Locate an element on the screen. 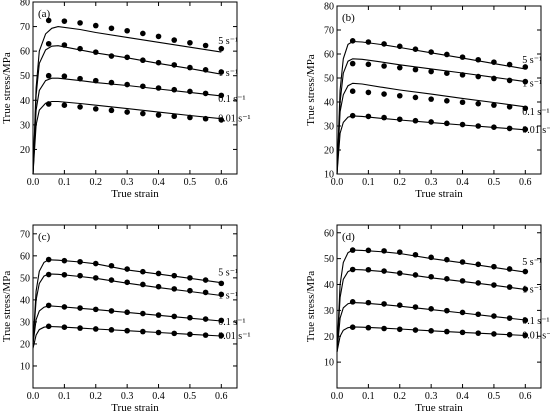 The image size is (550, 414). y-tick-label: 60 is located at coordinates (25, 52).